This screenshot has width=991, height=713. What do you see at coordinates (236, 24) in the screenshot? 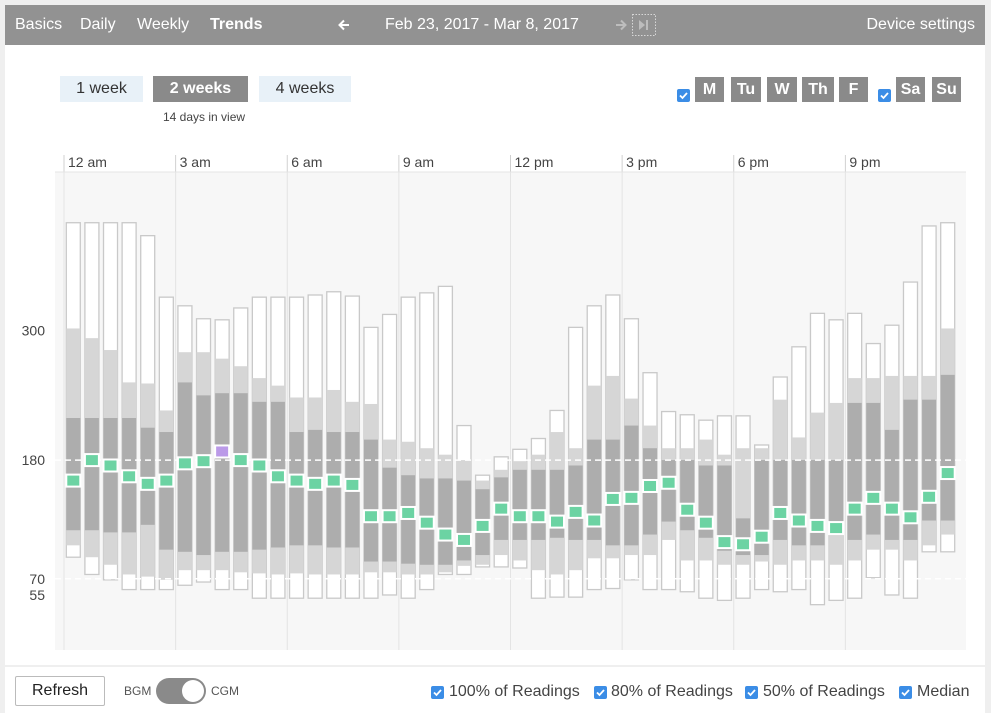
I see `tab: Trends` at bounding box center [236, 24].